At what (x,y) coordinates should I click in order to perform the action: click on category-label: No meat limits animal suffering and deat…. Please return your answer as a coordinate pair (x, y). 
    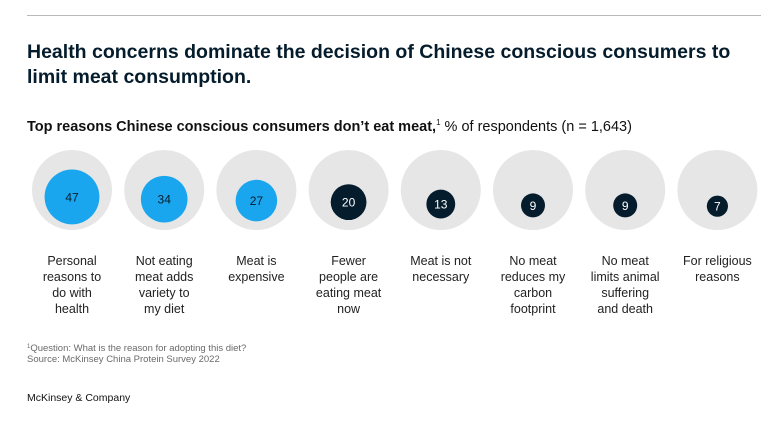
    Looking at the image, I should click on (625, 285).